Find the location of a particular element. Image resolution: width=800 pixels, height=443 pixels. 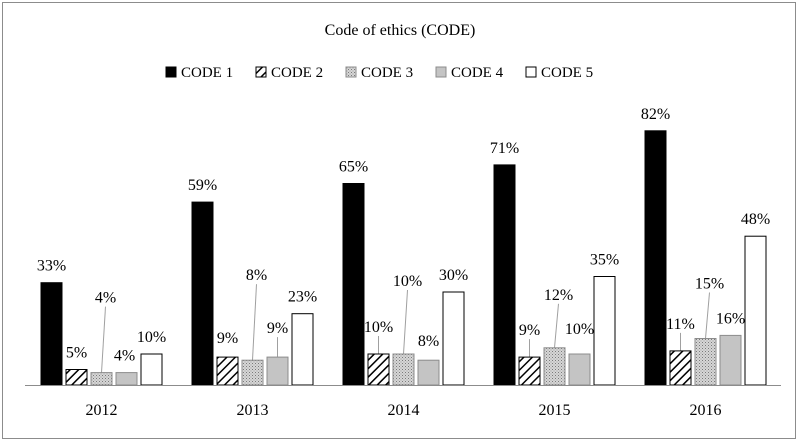

data-label-code-3-2016: 15% is located at coordinates (709, 284).